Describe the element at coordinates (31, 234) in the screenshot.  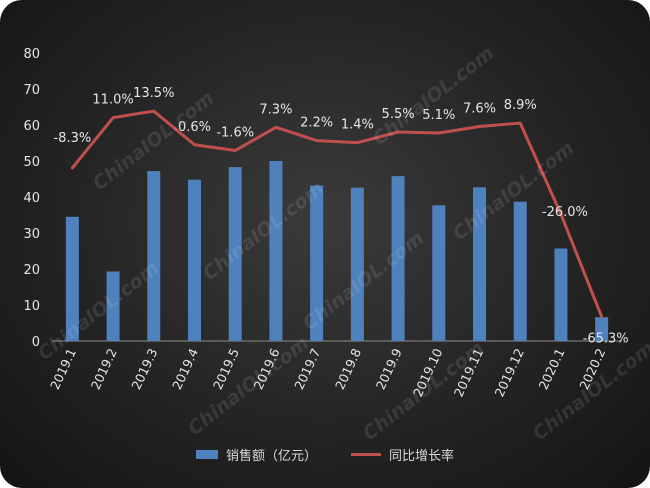
I see `y-tick-label: 30` at that location.